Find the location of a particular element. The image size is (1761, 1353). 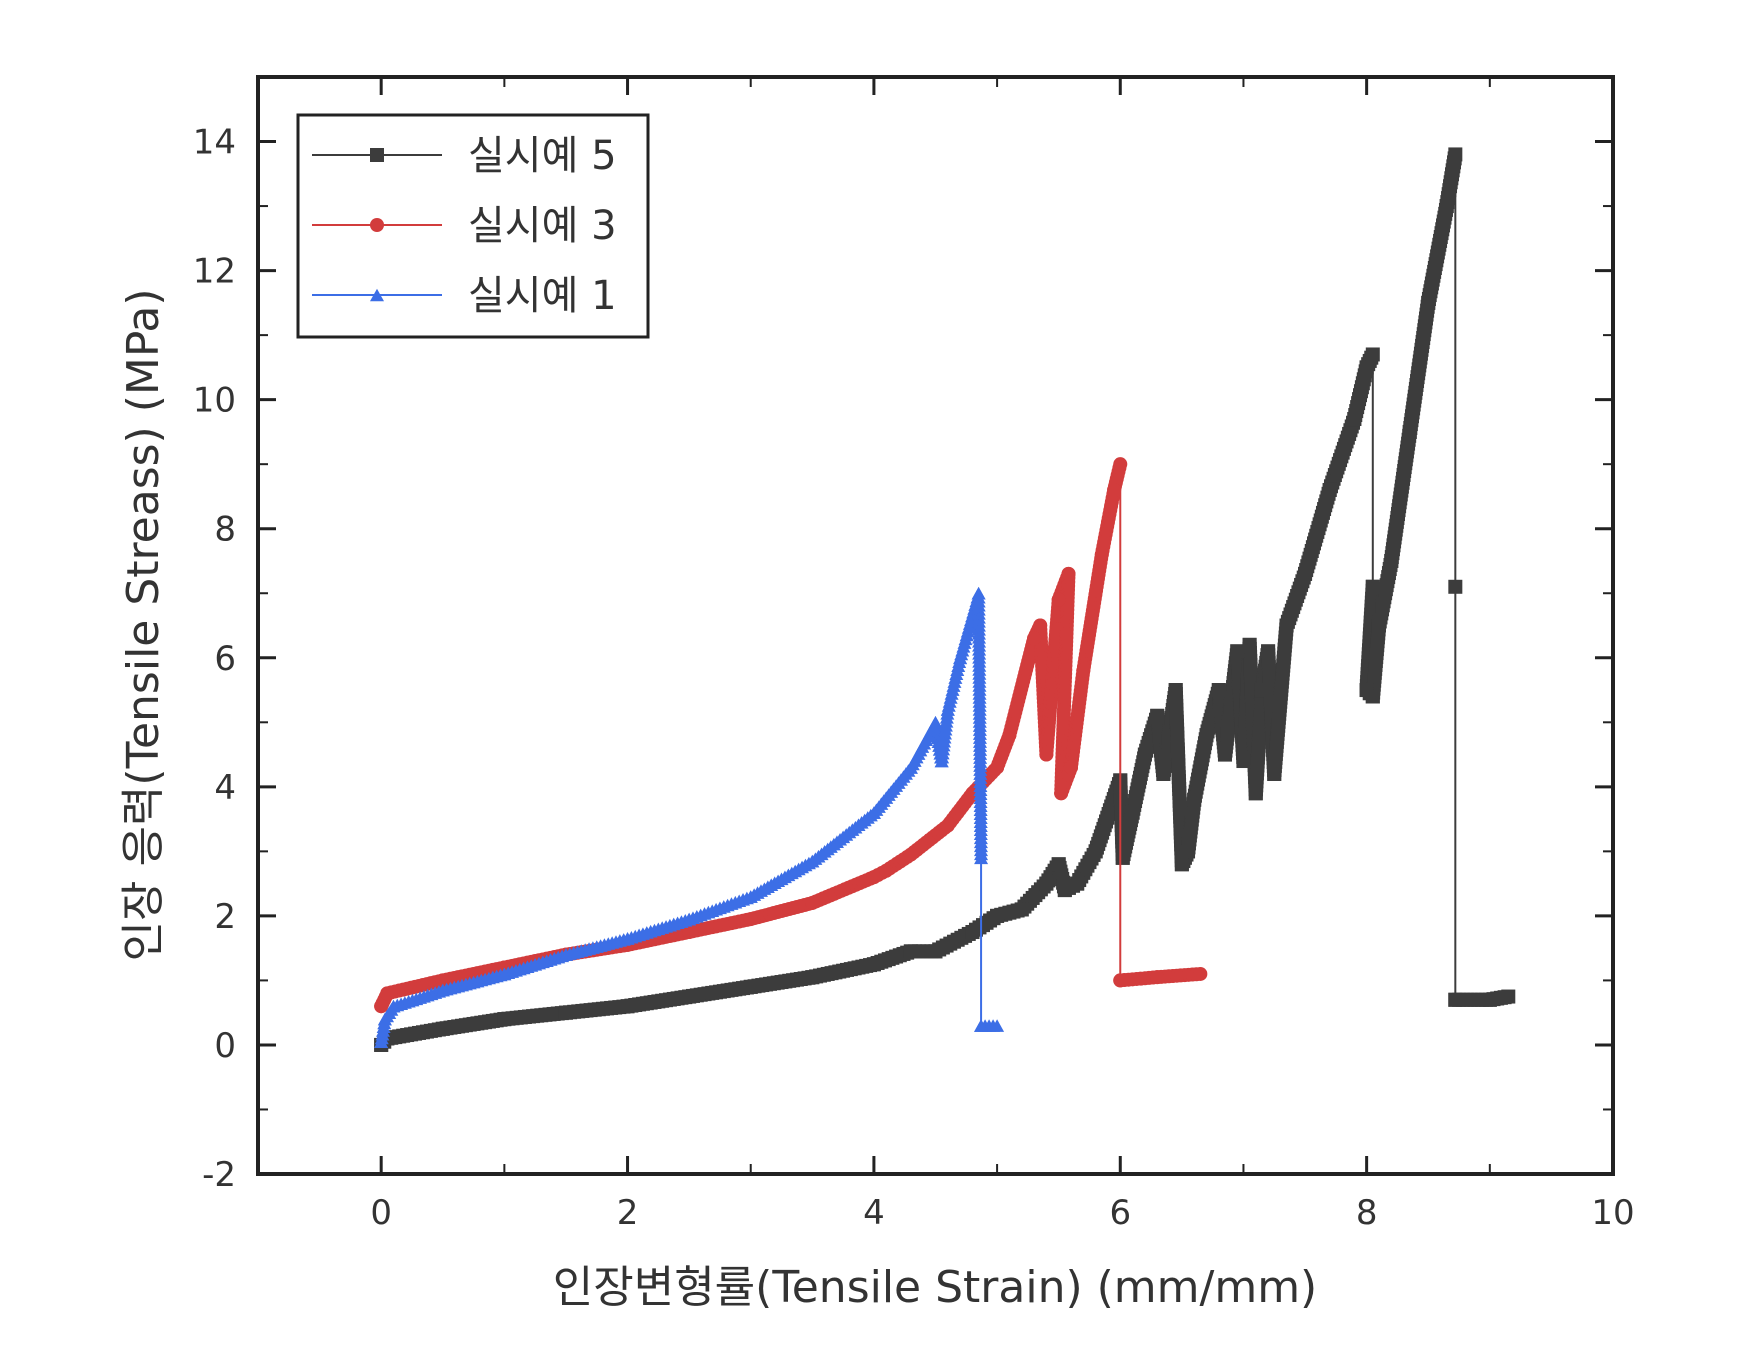

y-tick-label: 12 is located at coordinates (214, 272).